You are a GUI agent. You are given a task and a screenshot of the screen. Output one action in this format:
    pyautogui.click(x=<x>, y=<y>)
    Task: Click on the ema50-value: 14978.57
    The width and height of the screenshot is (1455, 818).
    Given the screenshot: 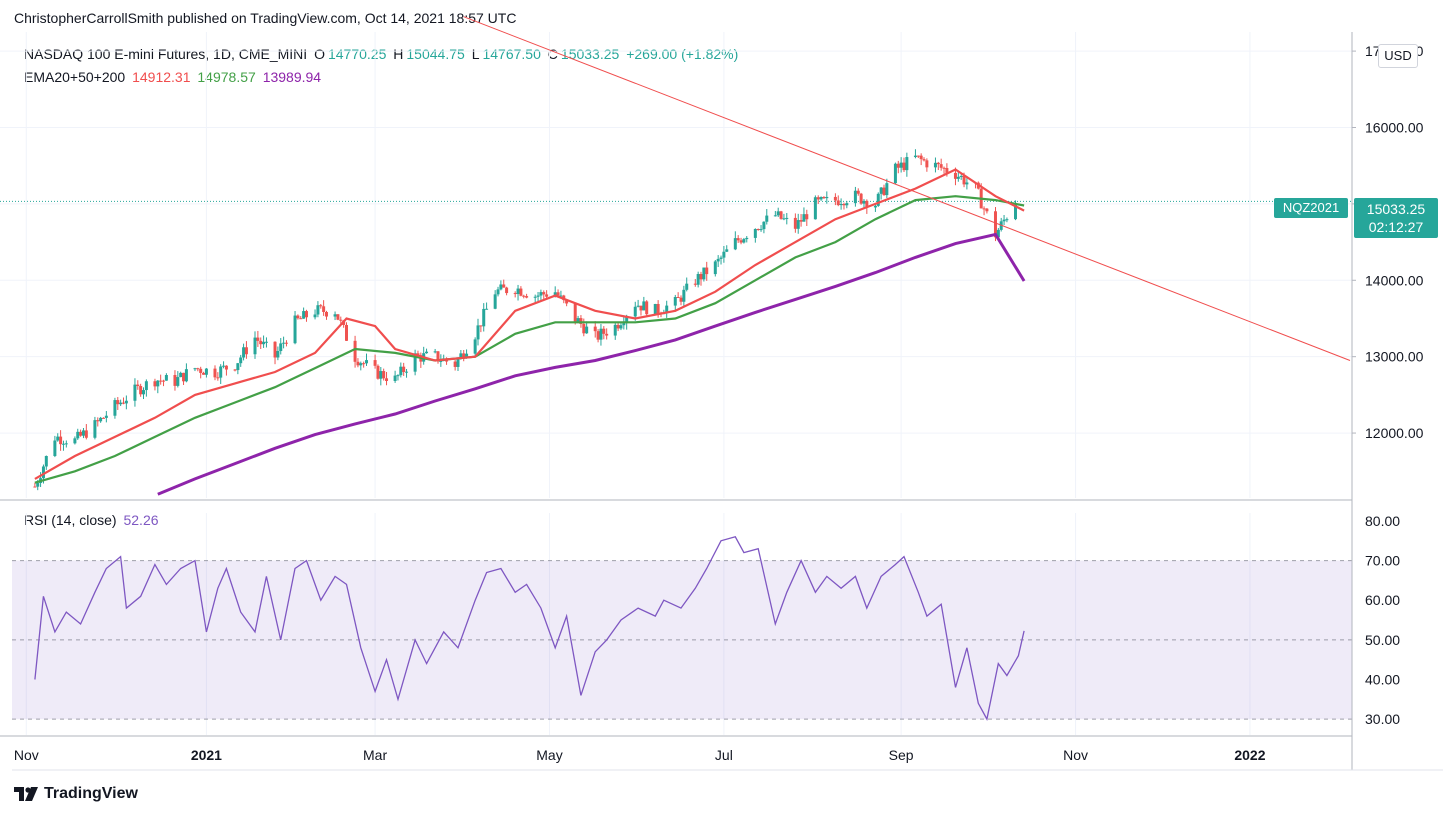 What is the action you would take?
    pyautogui.click(x=226, y=77)
    